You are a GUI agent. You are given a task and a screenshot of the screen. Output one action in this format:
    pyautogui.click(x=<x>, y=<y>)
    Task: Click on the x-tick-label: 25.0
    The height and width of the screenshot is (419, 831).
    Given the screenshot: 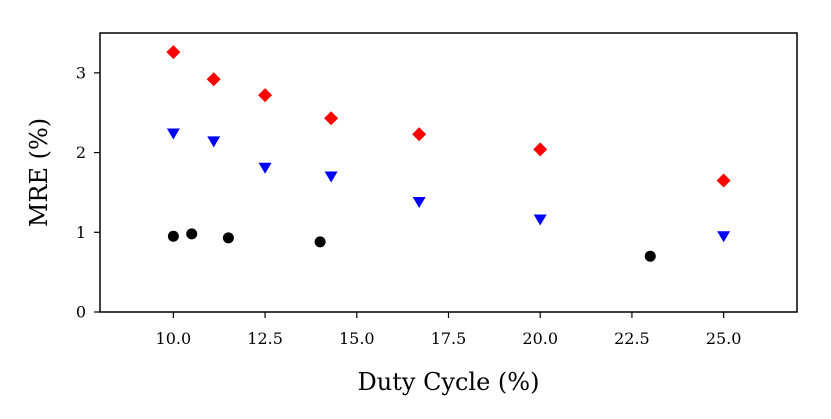 What is the action you would take?
    pyautogui.click(x=724, y=338)
    